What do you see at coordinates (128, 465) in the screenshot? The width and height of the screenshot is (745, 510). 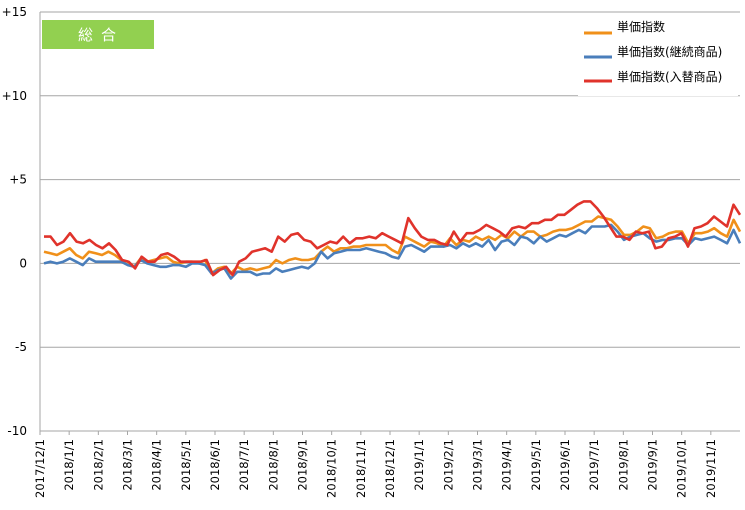 I see `x-tick-label: 2018/3/1` at bounding box center [128, 465].